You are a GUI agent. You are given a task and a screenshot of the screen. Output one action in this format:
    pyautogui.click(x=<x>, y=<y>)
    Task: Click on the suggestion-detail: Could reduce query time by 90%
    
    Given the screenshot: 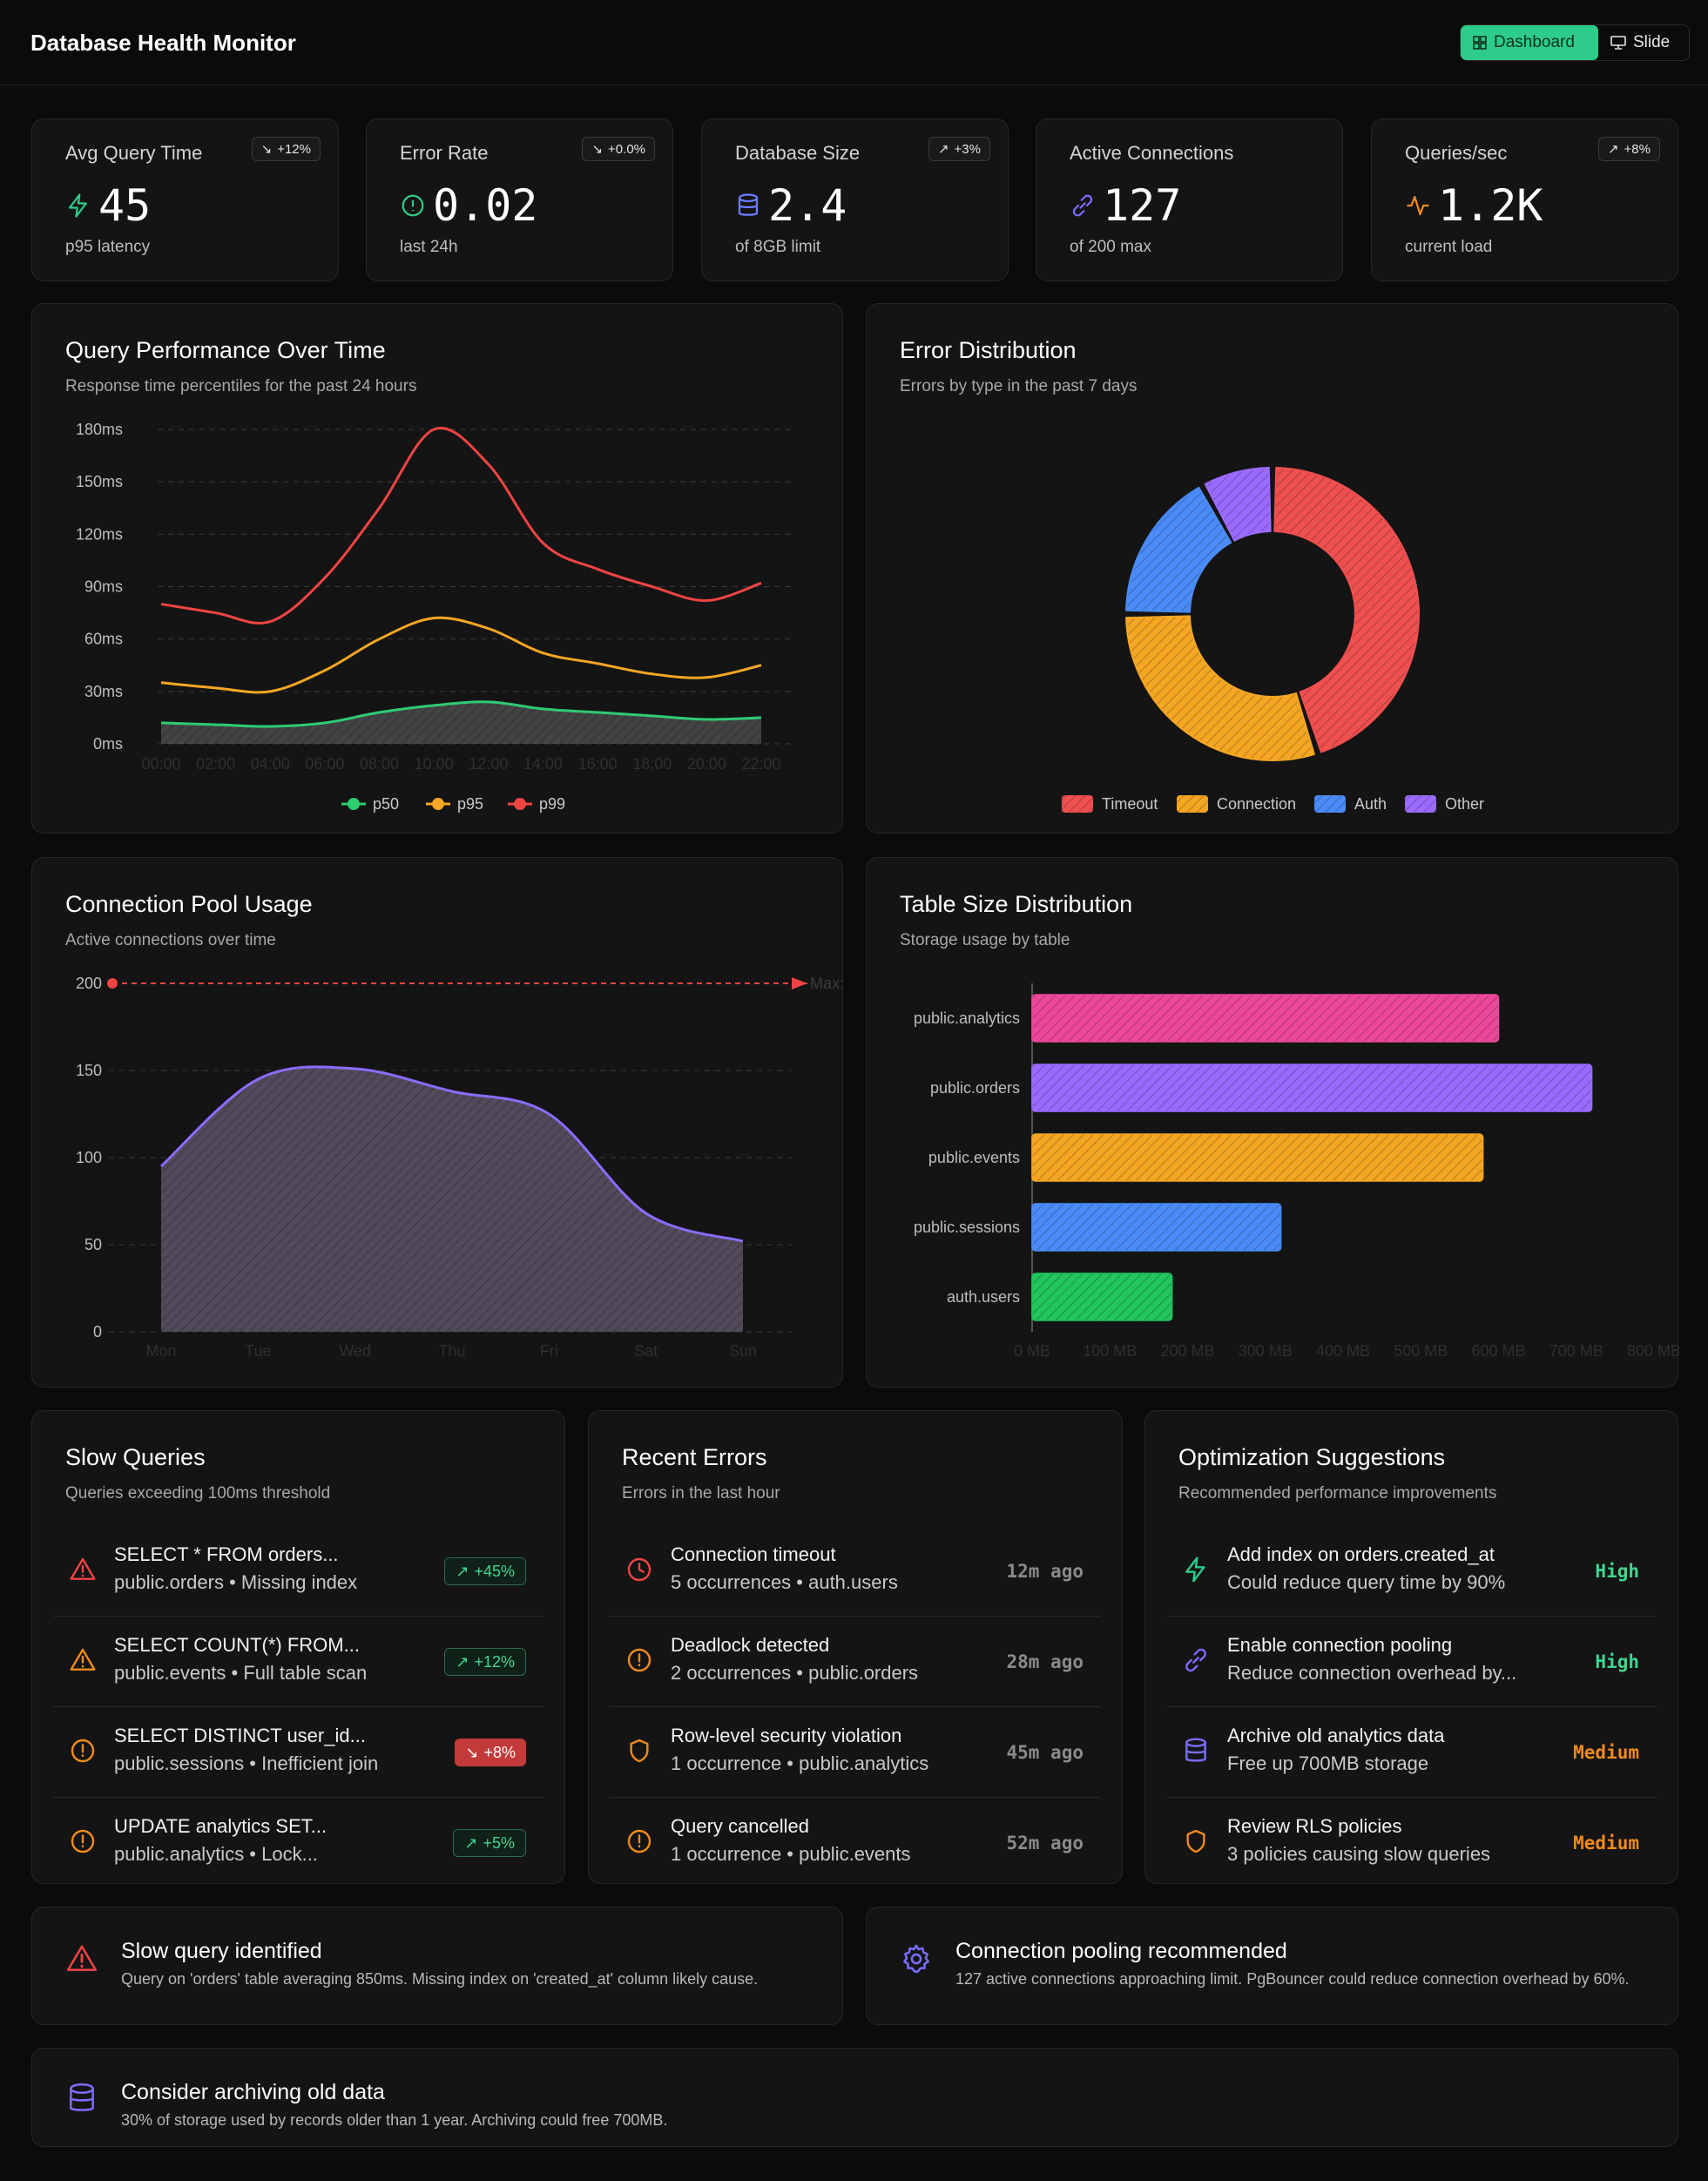 What is the action you would take?
    pyautogui.click(x=1366, y=1582)
    